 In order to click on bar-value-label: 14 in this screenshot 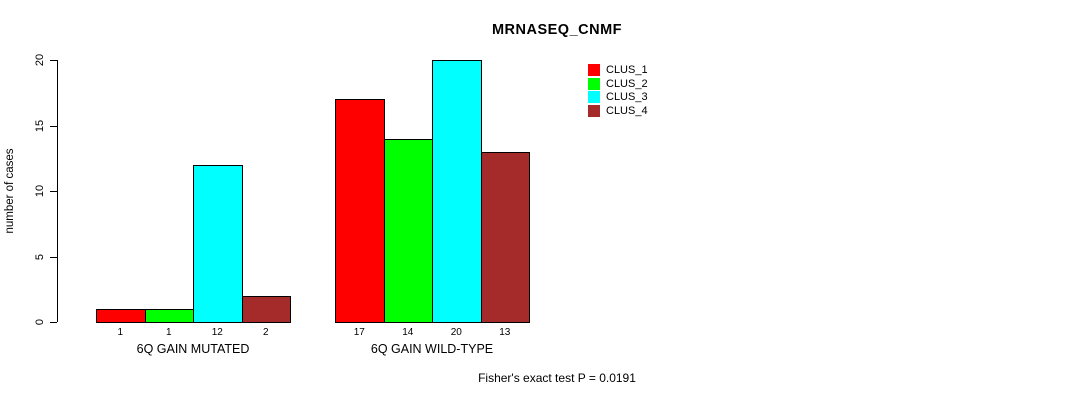, I will do `click(408, 332)`.